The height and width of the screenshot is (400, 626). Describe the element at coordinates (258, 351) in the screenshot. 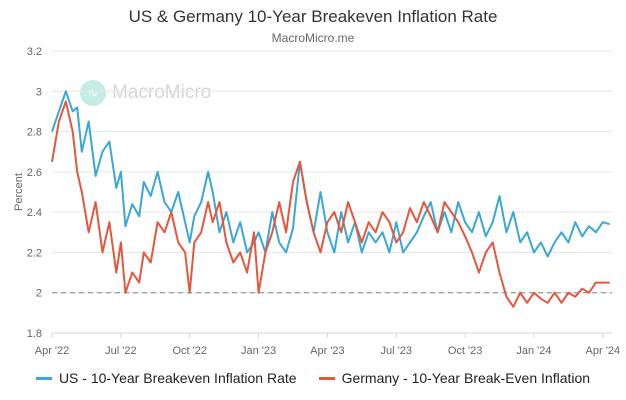

I see `x-tick-label: Jan '23` at that location.